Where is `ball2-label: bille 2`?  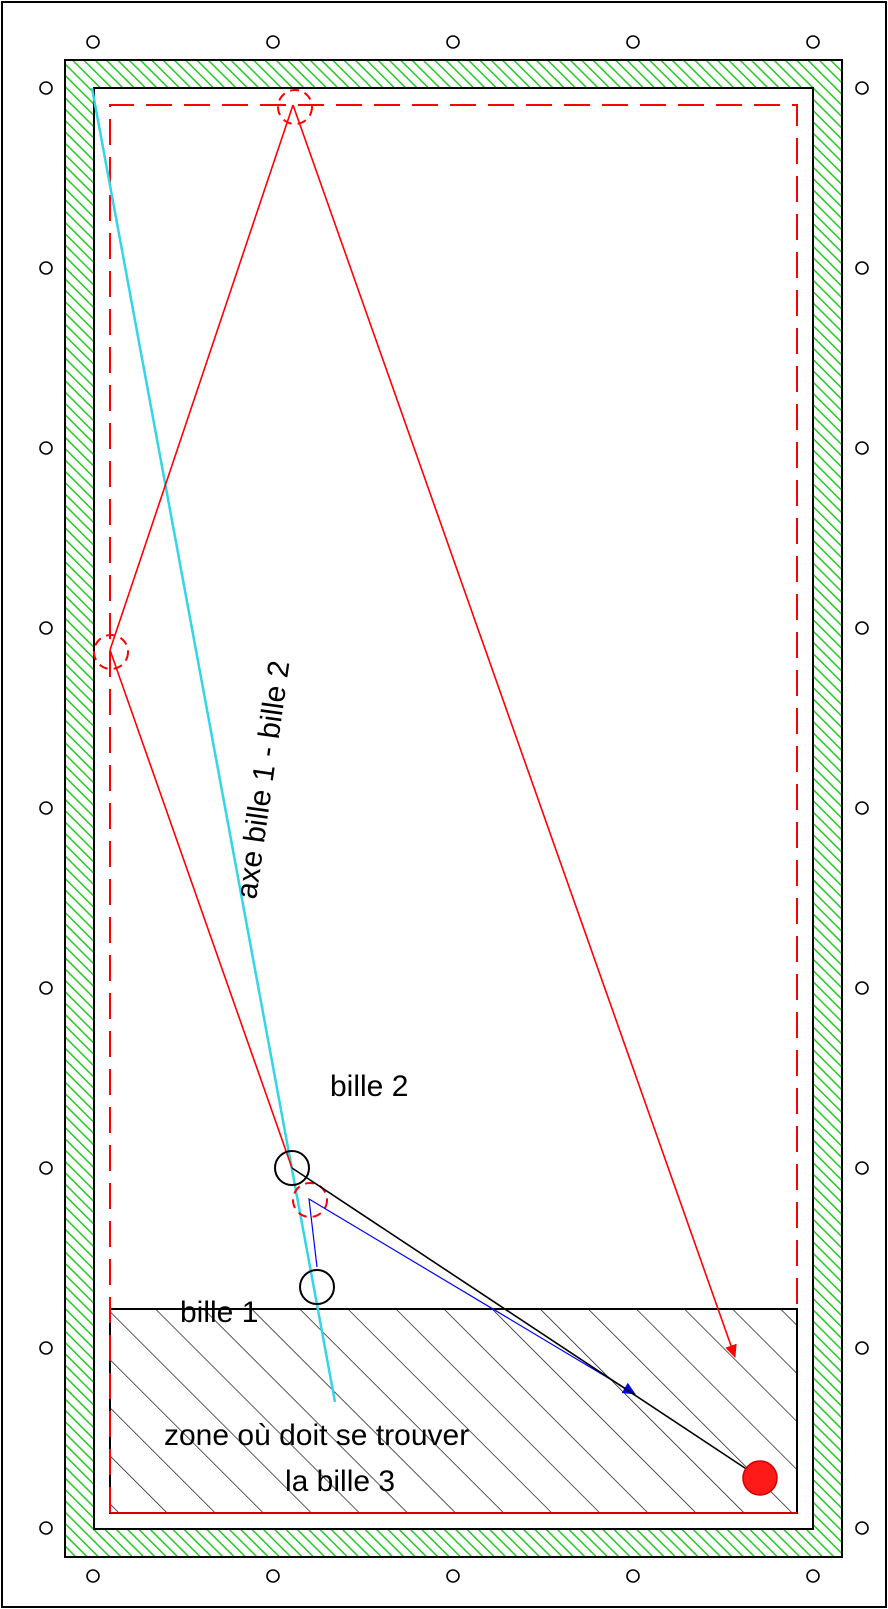
ball2-label: bille 2 is located at coordinates (369, 1086).